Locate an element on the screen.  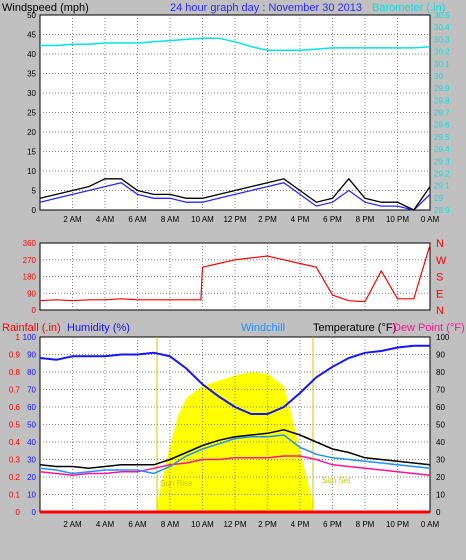
dewpoint-line is located at coordinates (235, 466).